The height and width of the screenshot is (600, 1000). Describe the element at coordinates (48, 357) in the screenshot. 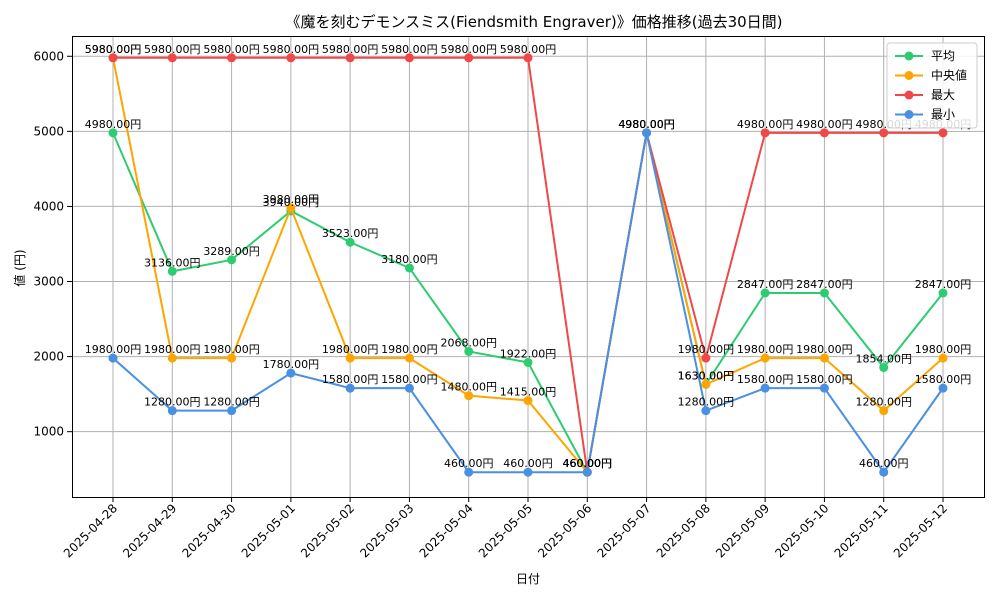

I see `y-tick-label: 2000` at that location.